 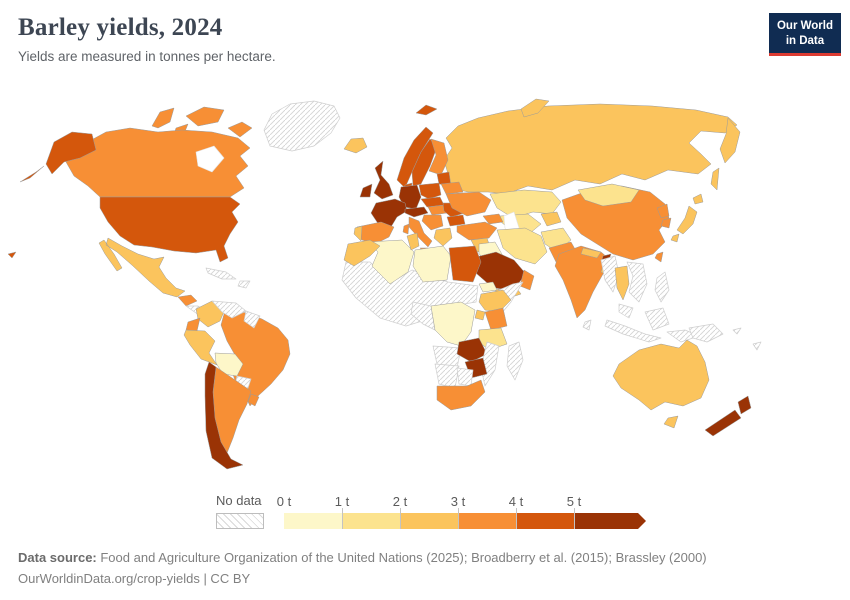 I want to click on country-japan, so click(x=687, y=218).